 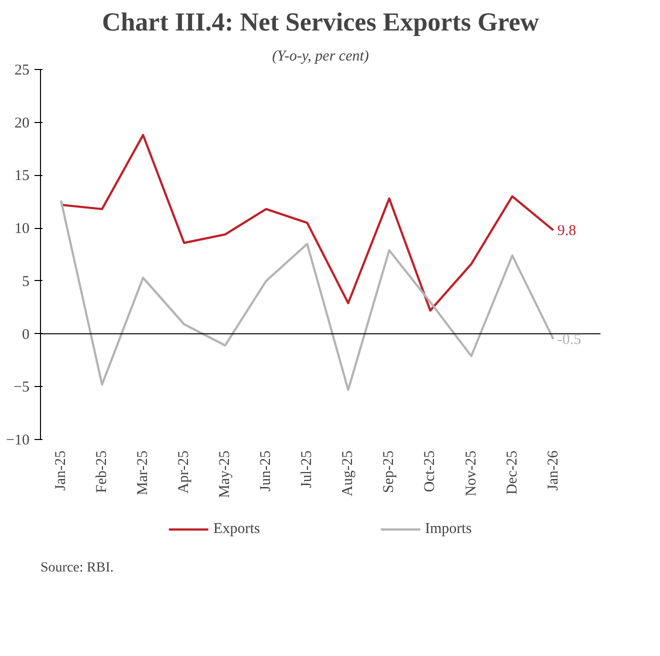 What do you see at coordinates (26, 282) in the screenshot?
I see `y-tick-label: 5` at bounding box center [26, 282].